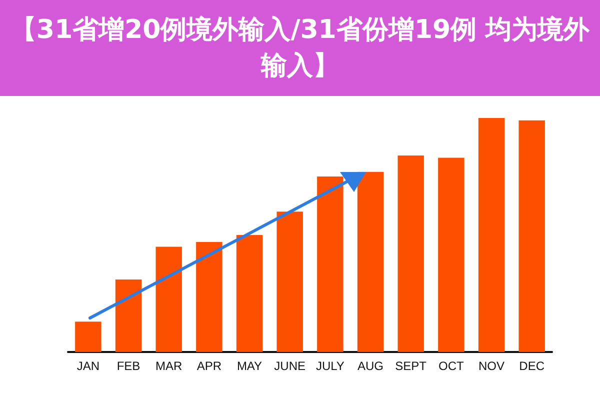  I want to click on x-tick-label: JAN, so click(88, 366).